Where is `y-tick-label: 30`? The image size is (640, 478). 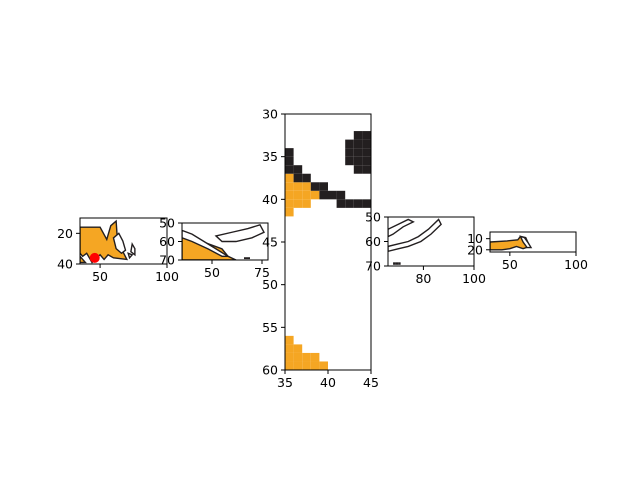
y-tick-label: 30 is located at coordinates (270, 114).